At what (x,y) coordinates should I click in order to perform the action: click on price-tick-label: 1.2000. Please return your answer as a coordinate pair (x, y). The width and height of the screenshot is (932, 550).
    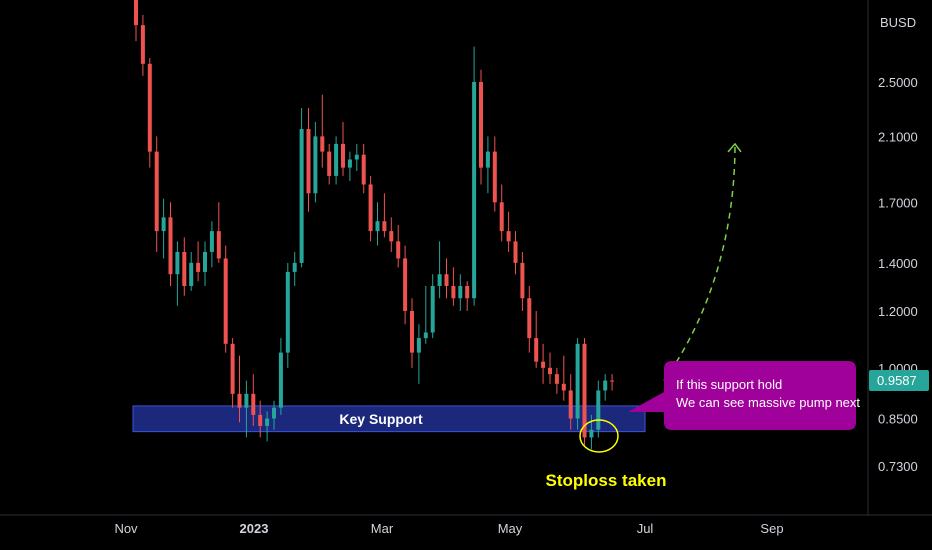
    Looking at the image, I should click on (898, 311).